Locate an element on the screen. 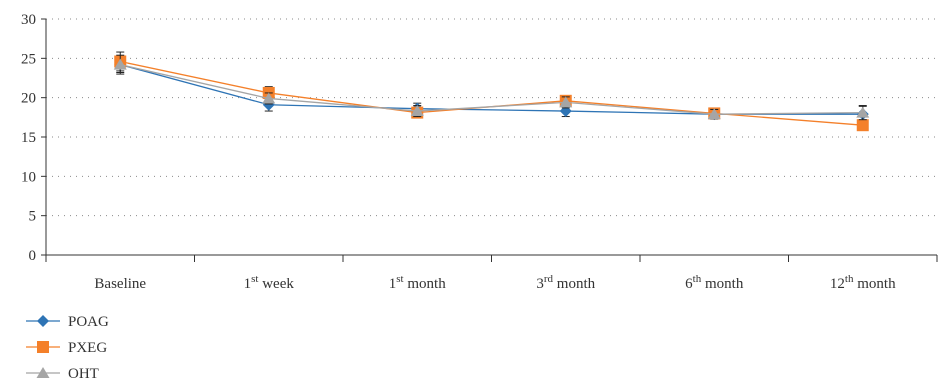 Image resolution: width=943 pixels, height=390 pixels. x-tick-label: 6th month is located at coordinates (714, 282).